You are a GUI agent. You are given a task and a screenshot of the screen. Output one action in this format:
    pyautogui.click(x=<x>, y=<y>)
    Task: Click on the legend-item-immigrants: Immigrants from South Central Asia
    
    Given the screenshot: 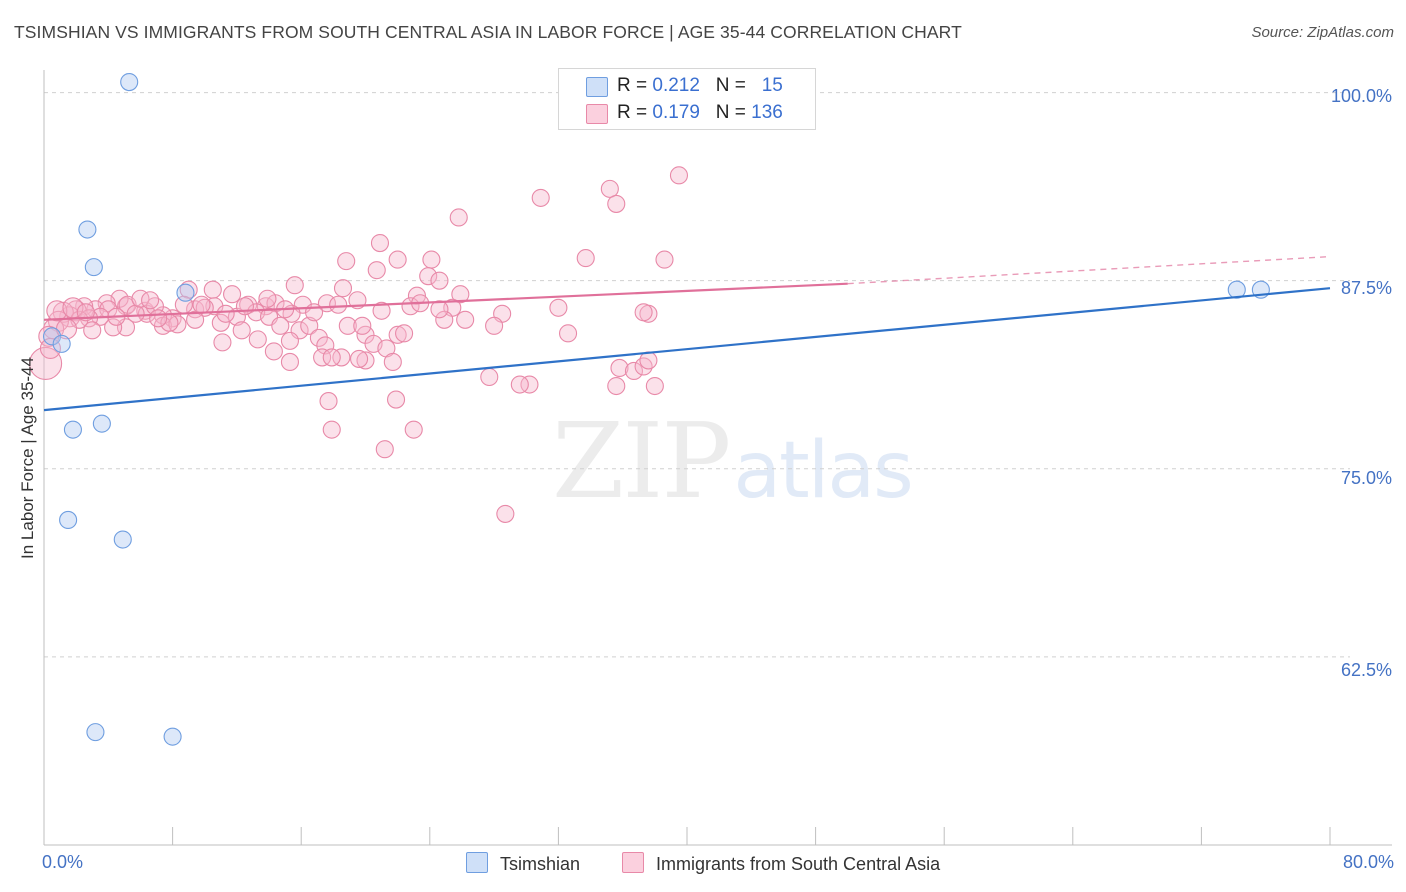 What is the action you would take?
    pyautogui.click(x=781, y=864)
    